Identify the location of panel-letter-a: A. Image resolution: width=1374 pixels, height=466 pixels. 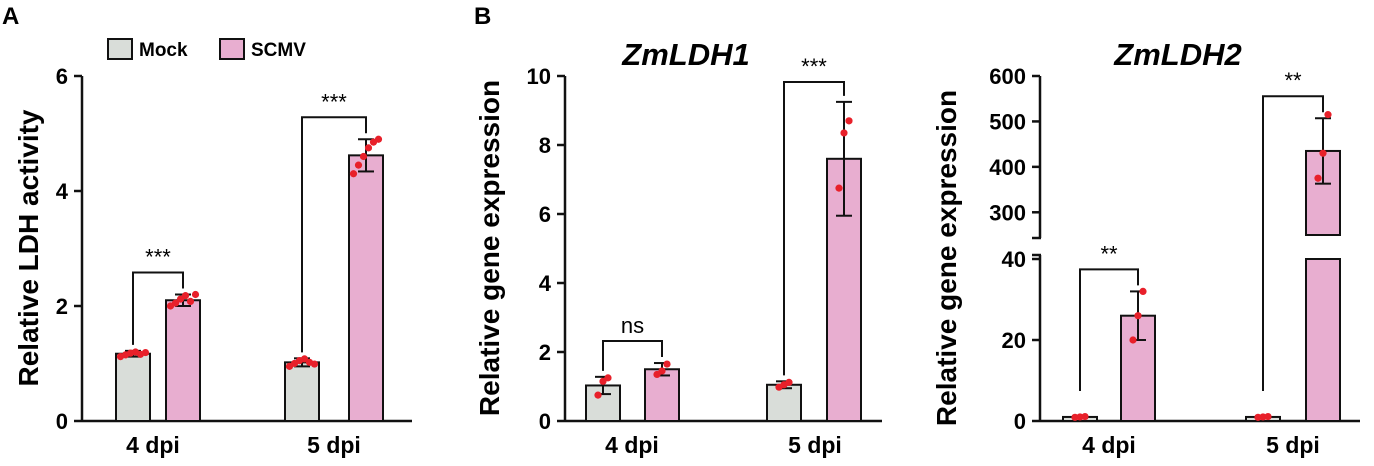
(10, 16).